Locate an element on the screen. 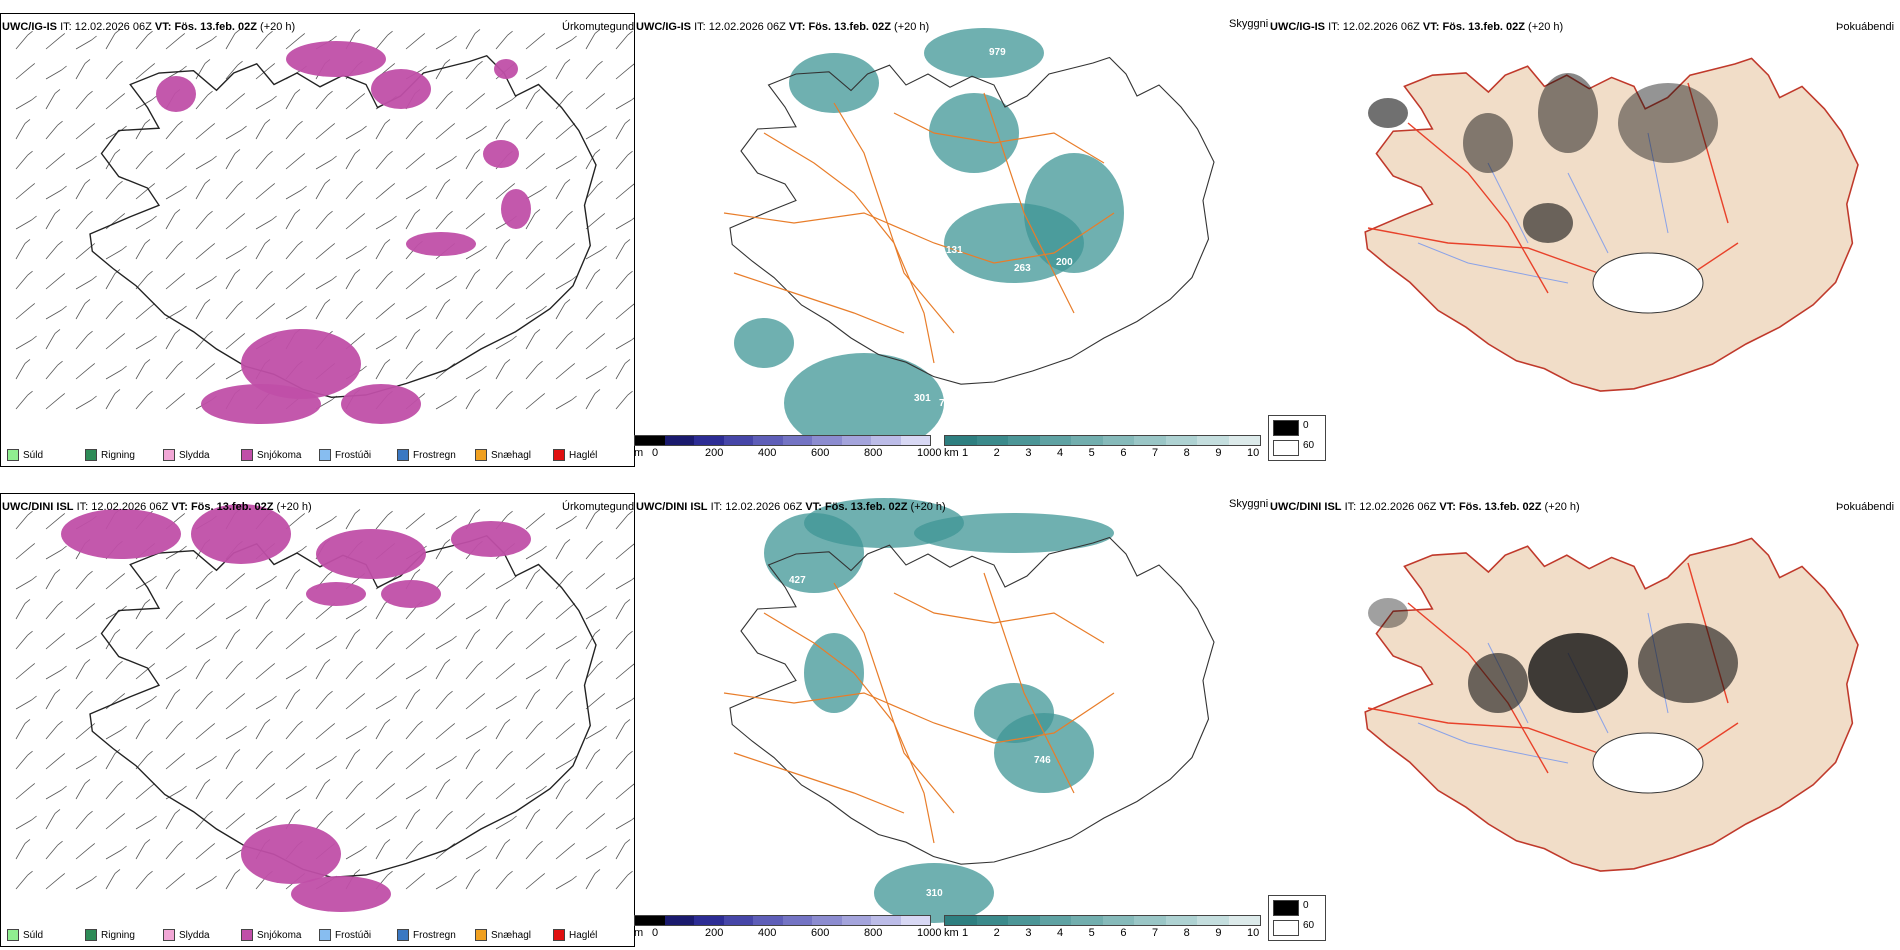  legend-label: Slydda is located at coordinates (194, 455).